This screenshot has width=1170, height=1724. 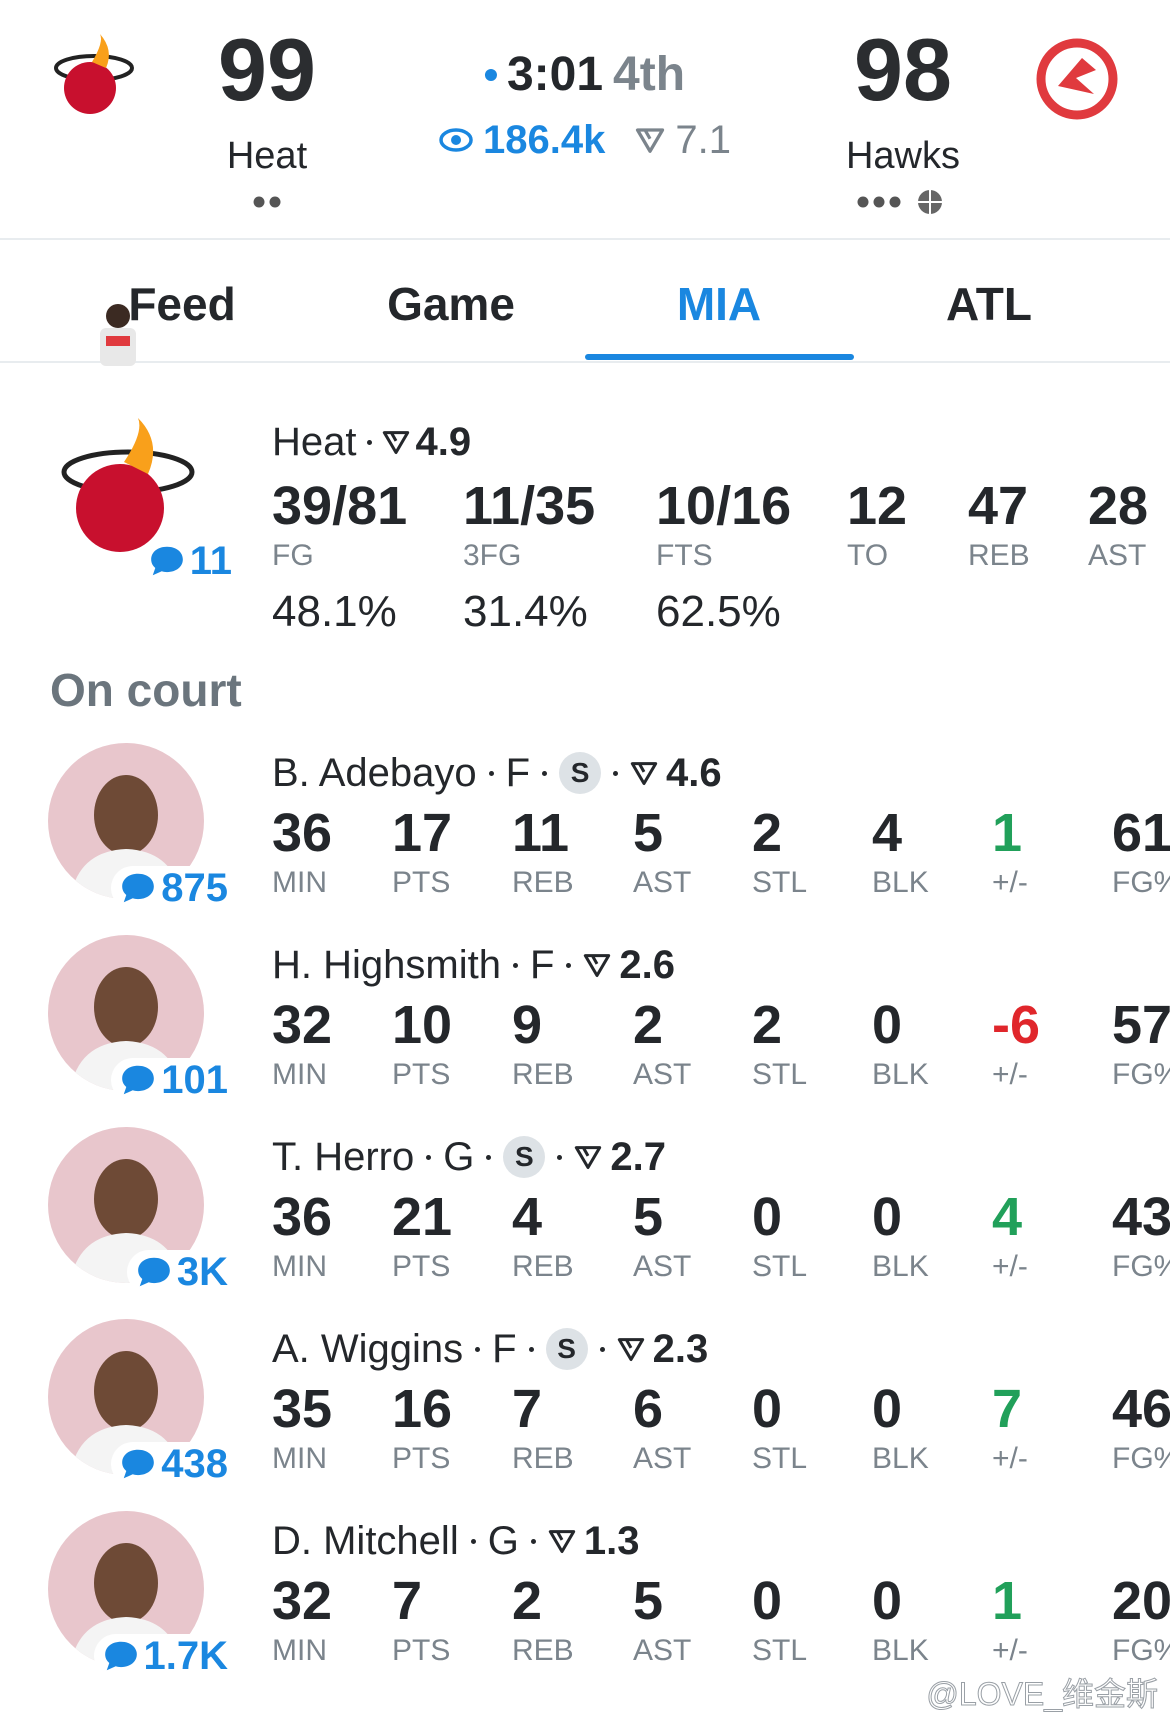 I want to click on player-stat-label: AST, so click(x=662, y=1650).